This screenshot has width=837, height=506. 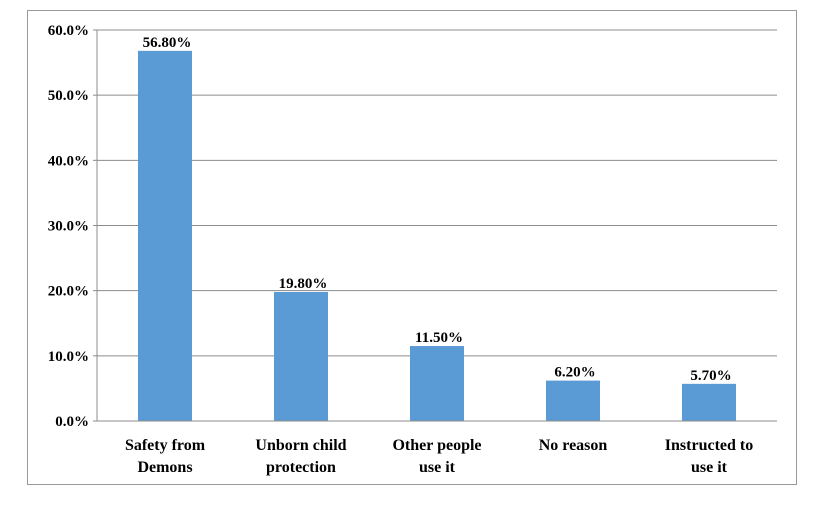 What do you see at coordinates (574, 373) in the screenshot?
I see `data-label: 6.20%` at bounding box center [574, 373].